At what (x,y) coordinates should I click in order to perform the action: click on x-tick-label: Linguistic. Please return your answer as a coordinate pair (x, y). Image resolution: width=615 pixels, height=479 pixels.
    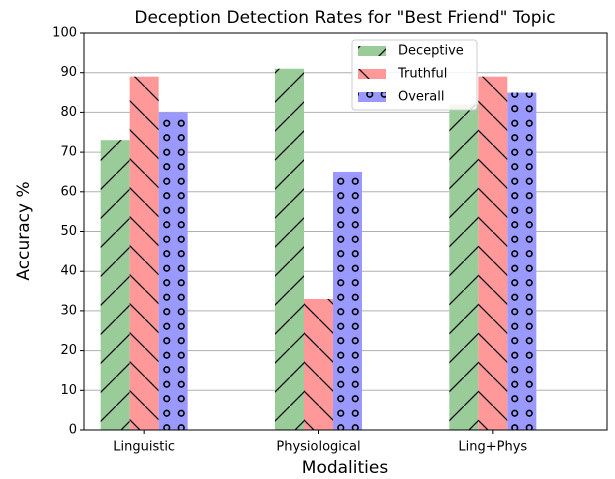
    Looking at the image, I should click on (144, 447).